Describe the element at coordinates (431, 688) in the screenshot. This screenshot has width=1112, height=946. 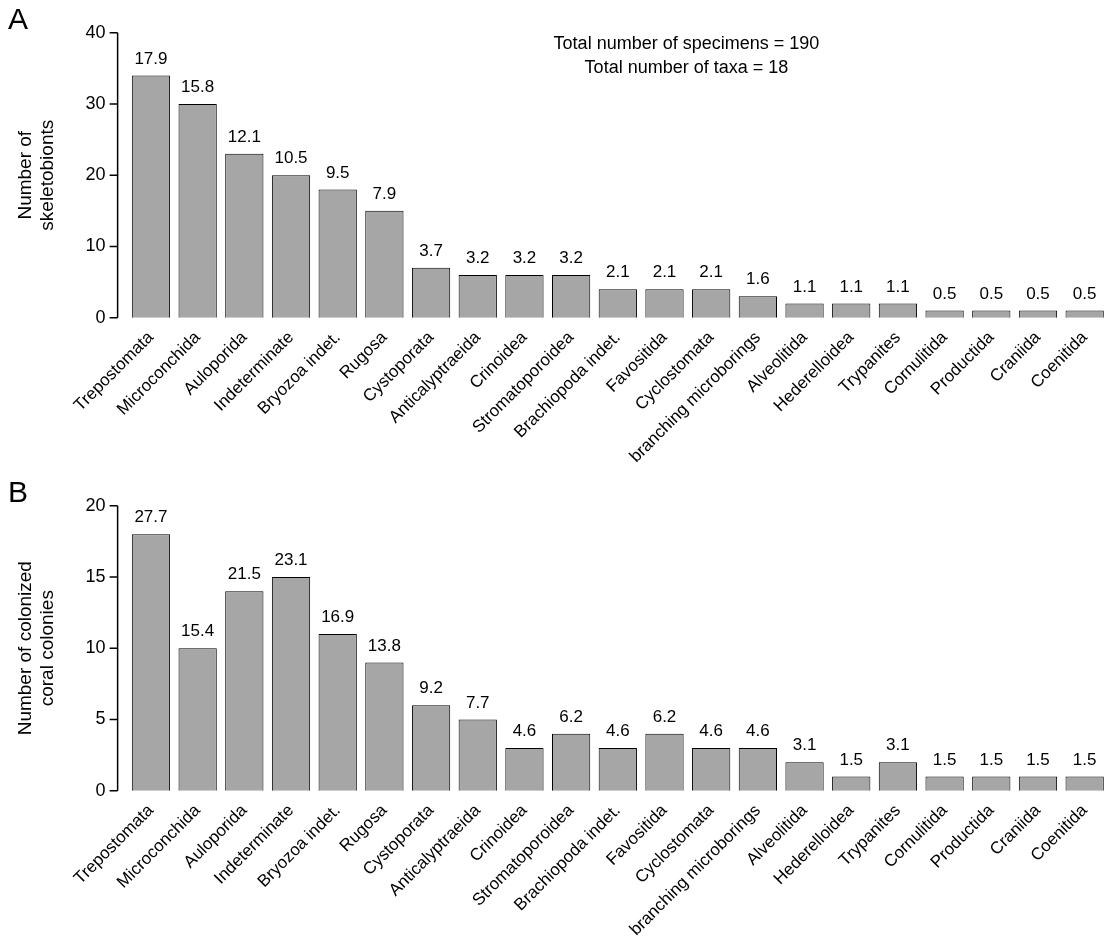
I see `annotation: 9.2` at that location.